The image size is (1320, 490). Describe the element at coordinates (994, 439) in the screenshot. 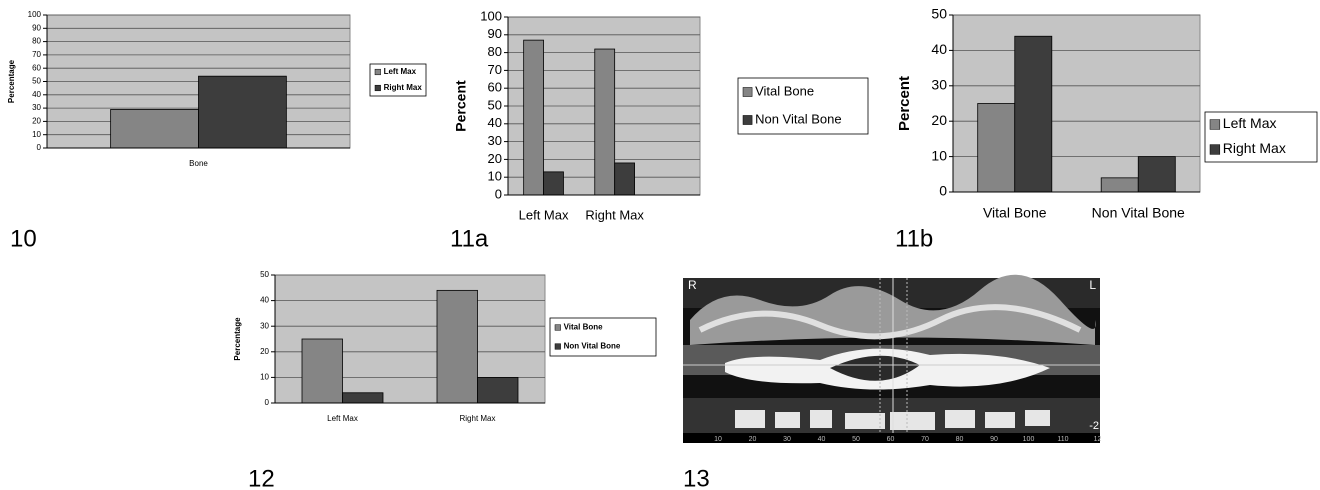

I see `scale-label: 90` at that location.